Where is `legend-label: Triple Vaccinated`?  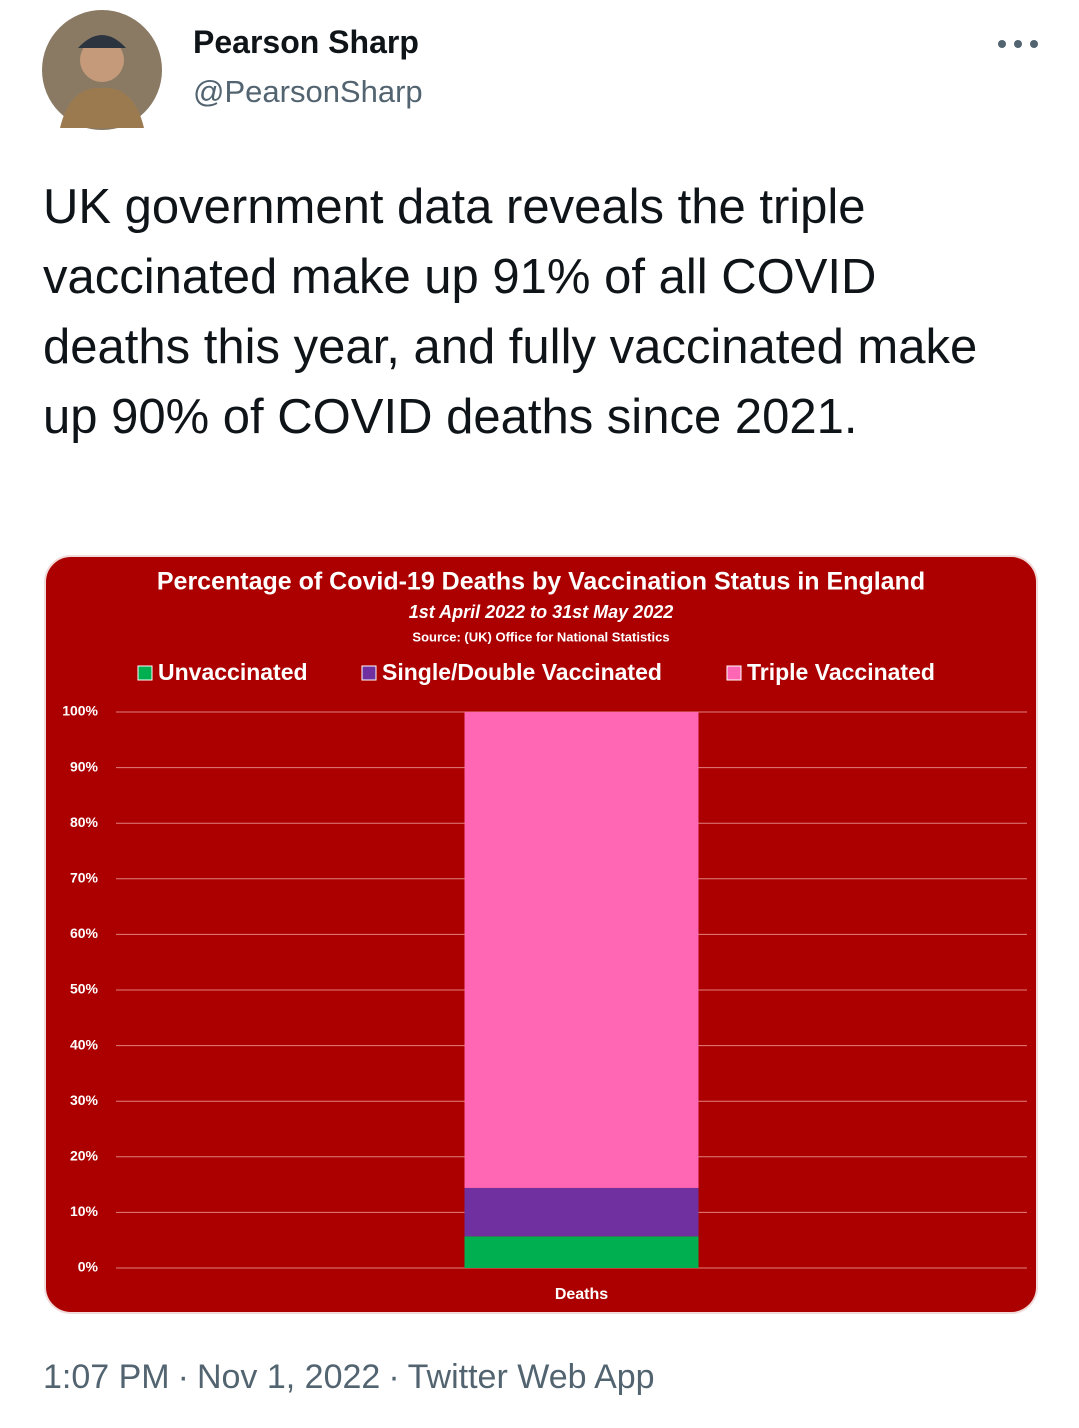
legend-label: Triple Vaccinated is located at coordinates (841, 672).